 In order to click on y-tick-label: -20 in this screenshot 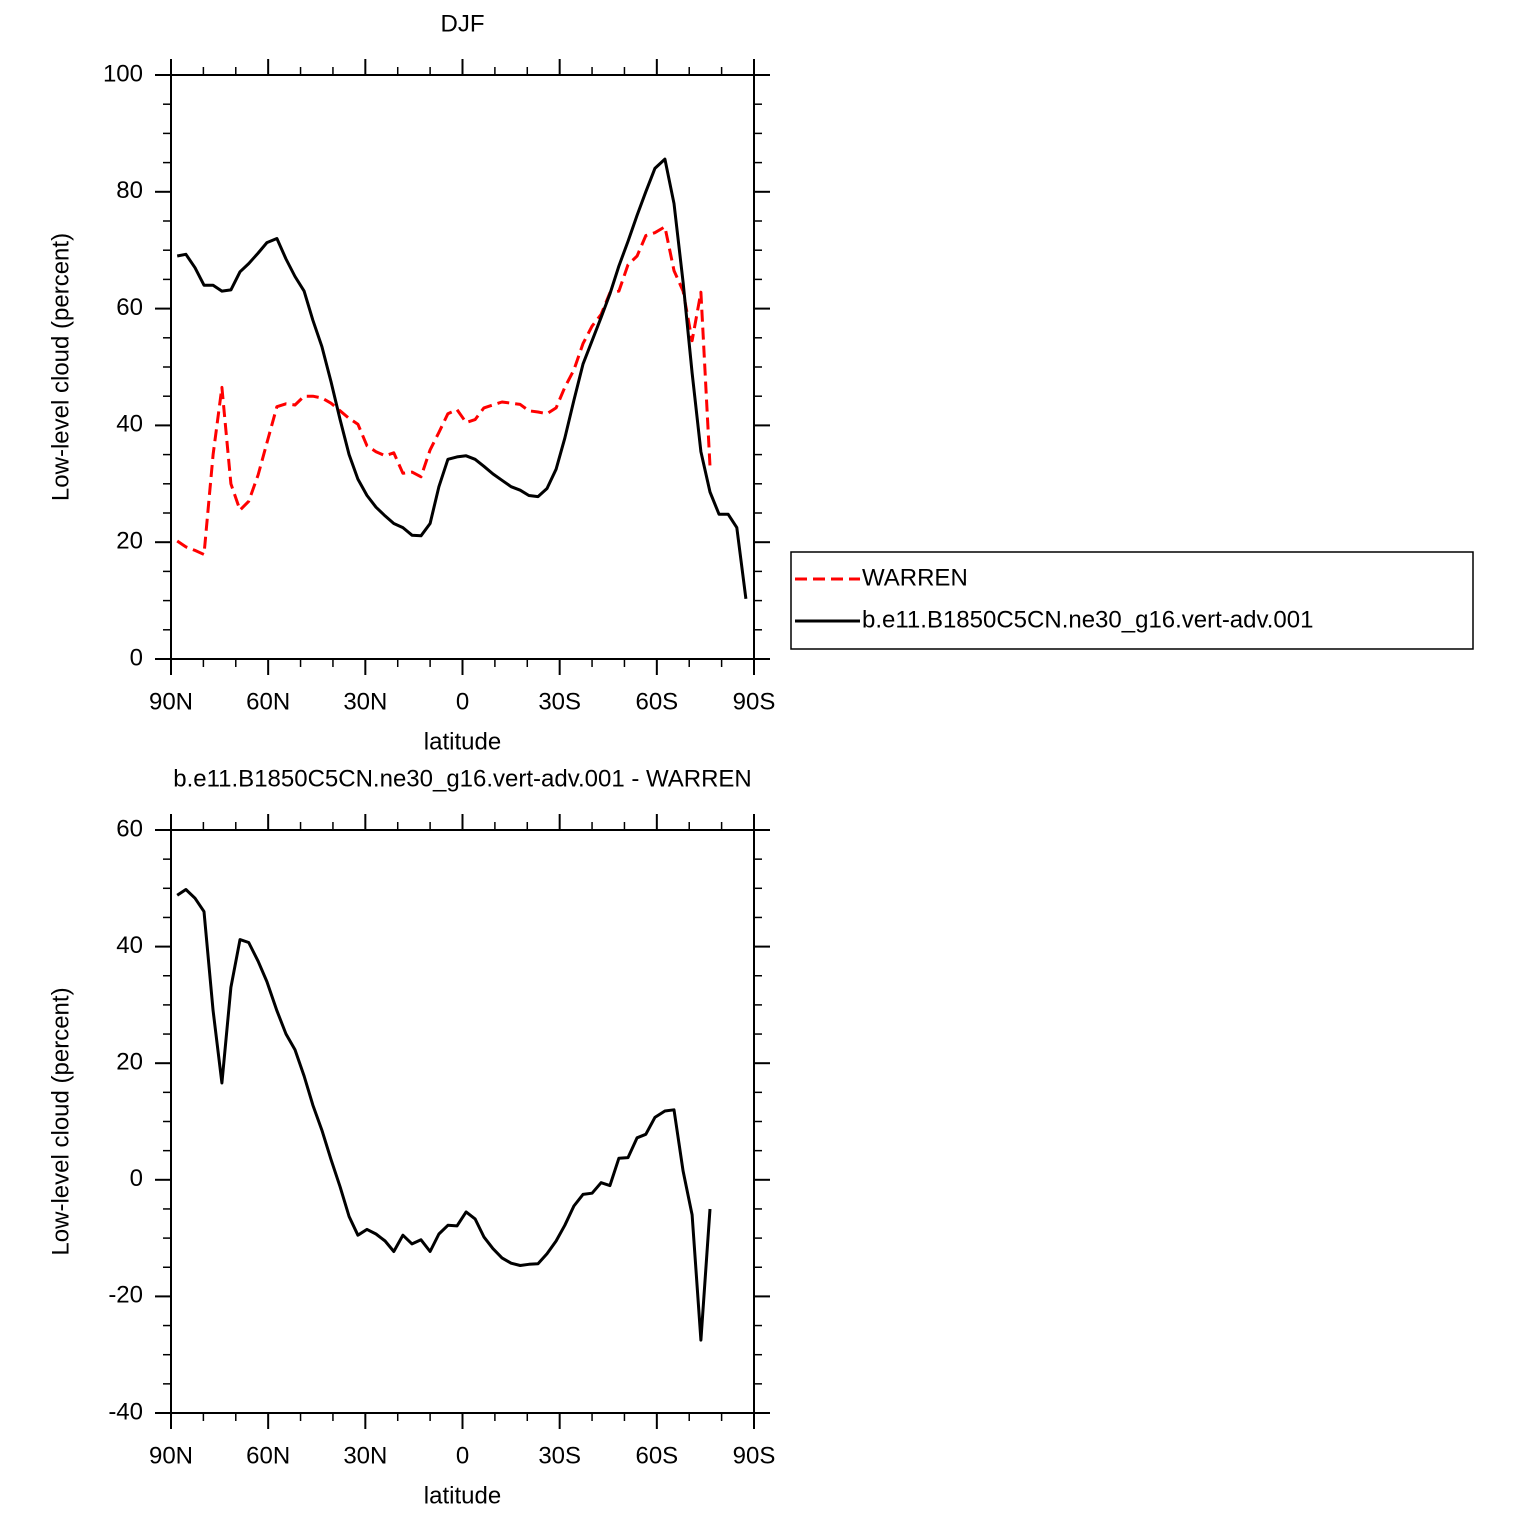, I will do `click(125, 1295)`.